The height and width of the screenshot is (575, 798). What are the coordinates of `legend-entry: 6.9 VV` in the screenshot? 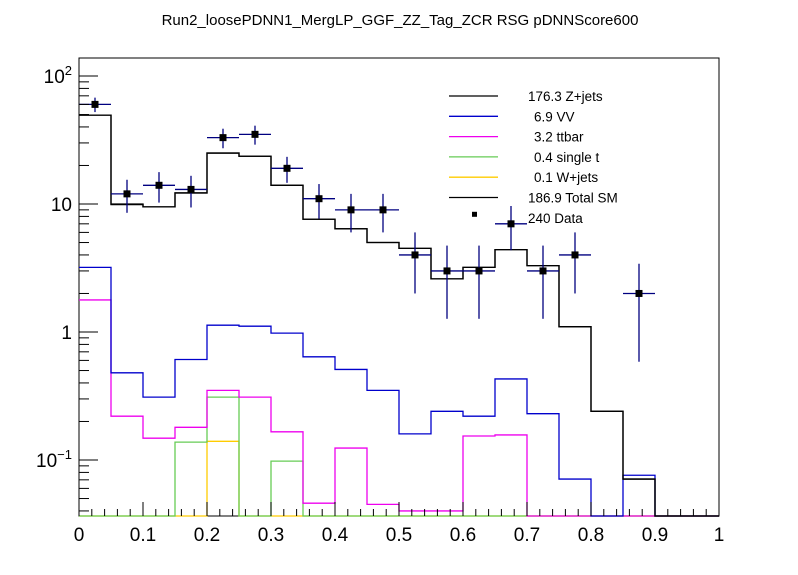 It's located at (512, 116).